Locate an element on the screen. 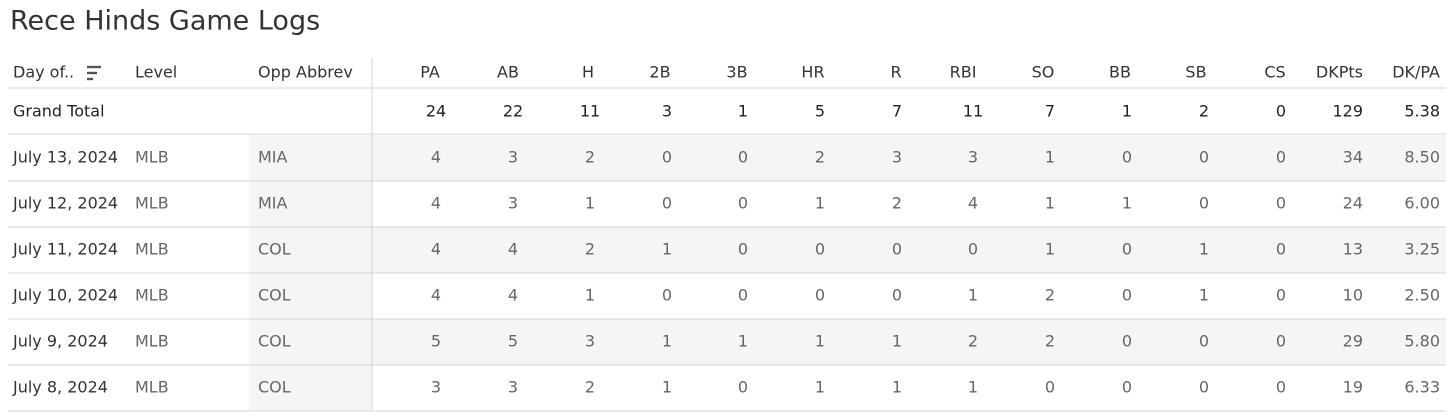  column-header: RBI is located at coordinates (963, 72).